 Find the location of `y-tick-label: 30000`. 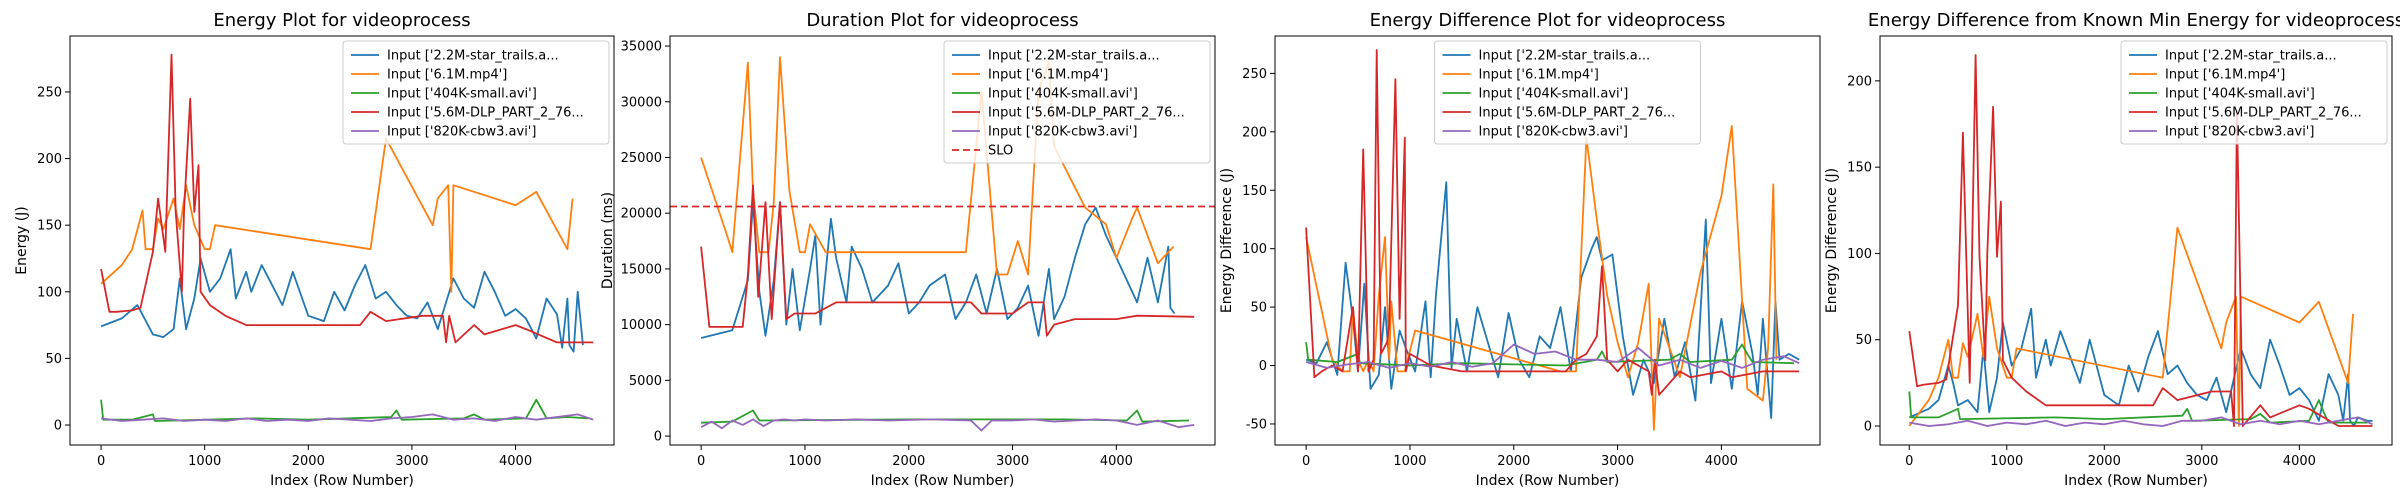

y-tick-label: 30000 is located at coordinates (641, 102).